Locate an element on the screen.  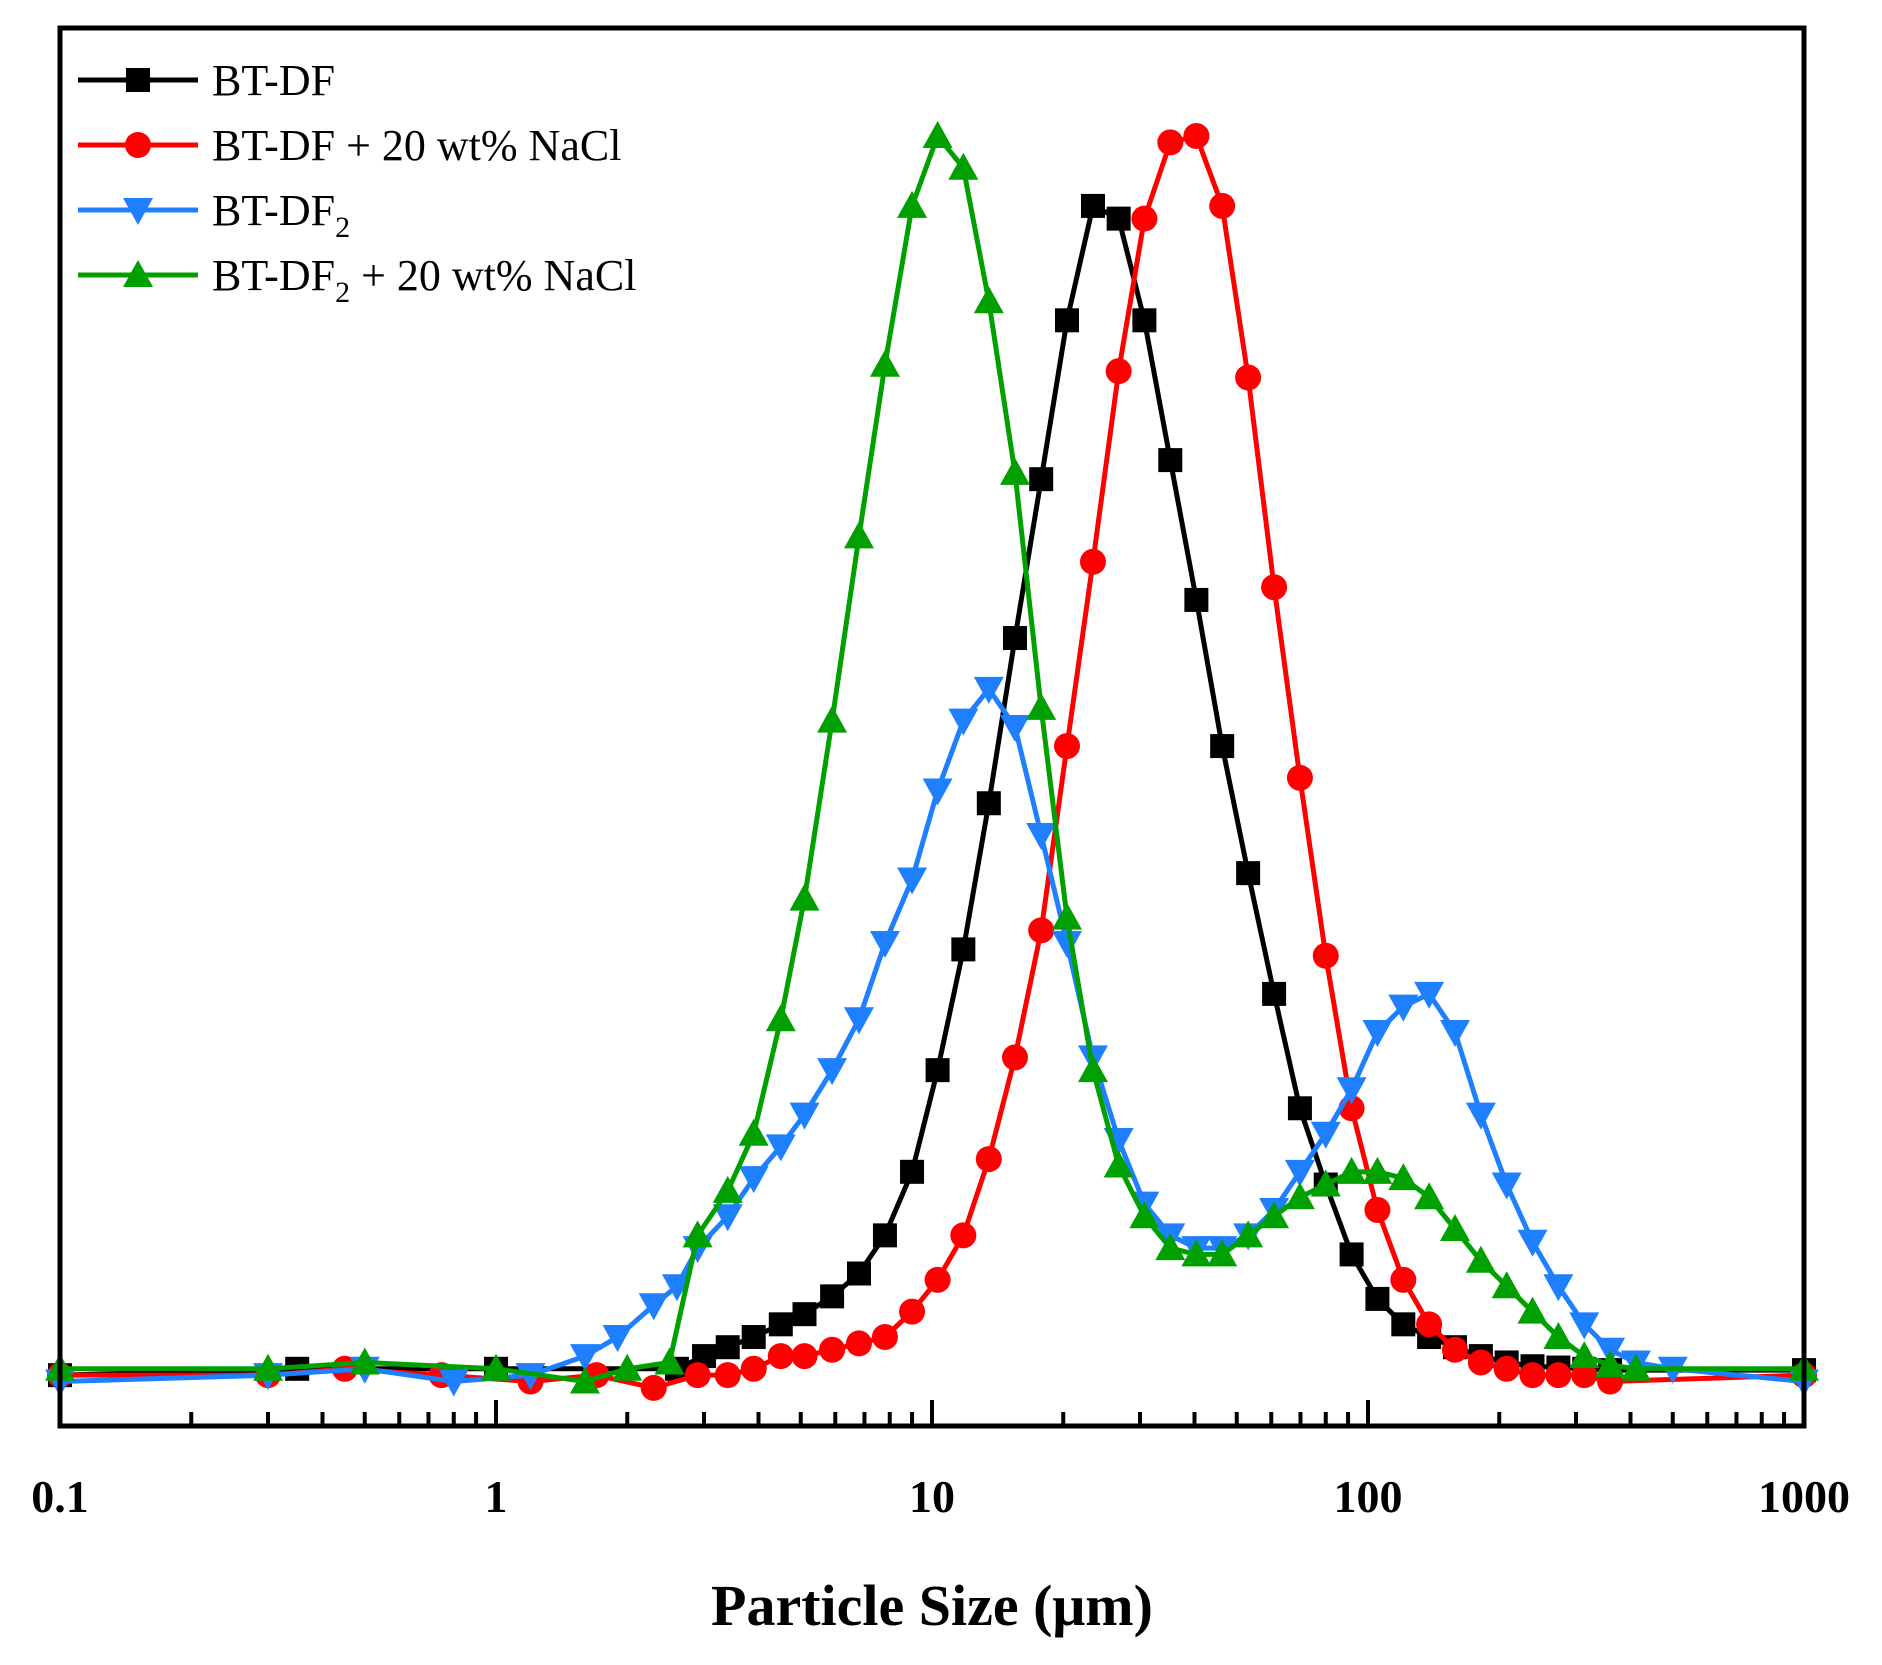
x-tick-label: 100 is located at coordinates (1368, 1496).